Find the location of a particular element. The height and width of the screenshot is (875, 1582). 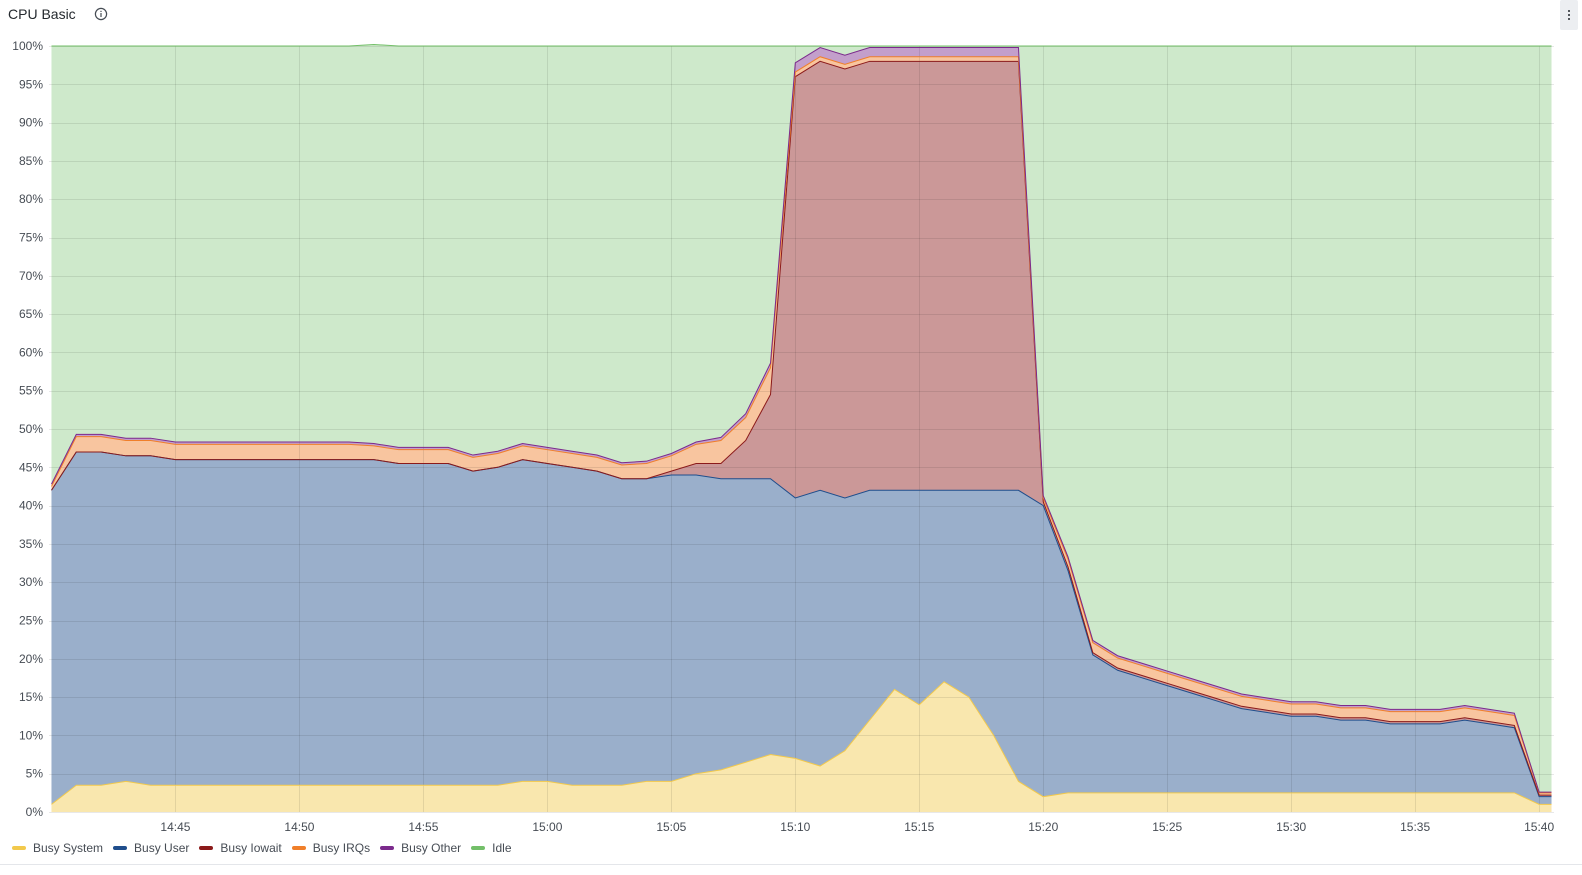

x-tick-label: 14:45 is located at coordinates (175, 827).